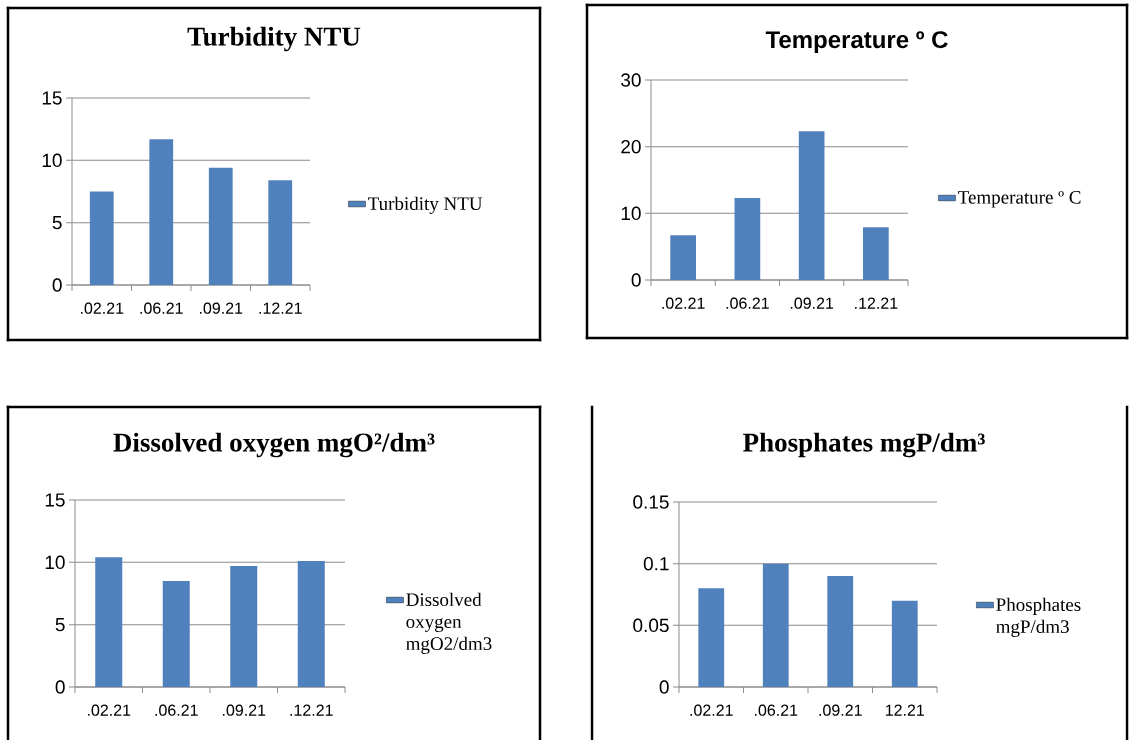 This screenshot has width=1132, height=740. Describe the element at coordinates (656, 563) in the screenshot. I see `y-tick-label: 0.1` at that location.